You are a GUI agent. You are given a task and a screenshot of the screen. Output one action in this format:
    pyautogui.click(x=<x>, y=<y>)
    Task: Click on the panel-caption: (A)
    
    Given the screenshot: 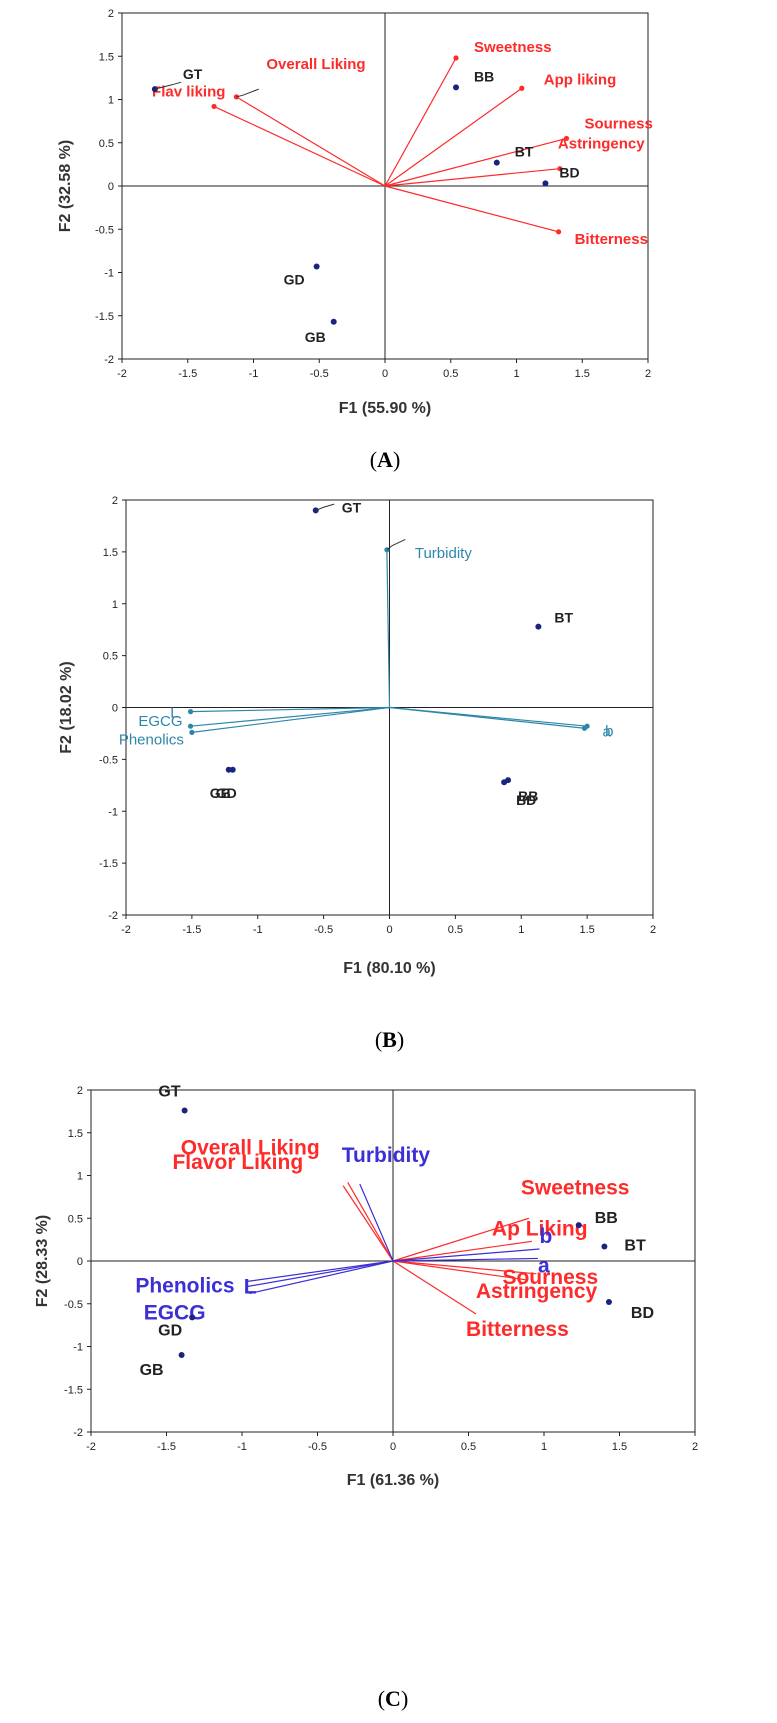 What is the action you would take?
    pyautogui.click(x=385, y=459)
    